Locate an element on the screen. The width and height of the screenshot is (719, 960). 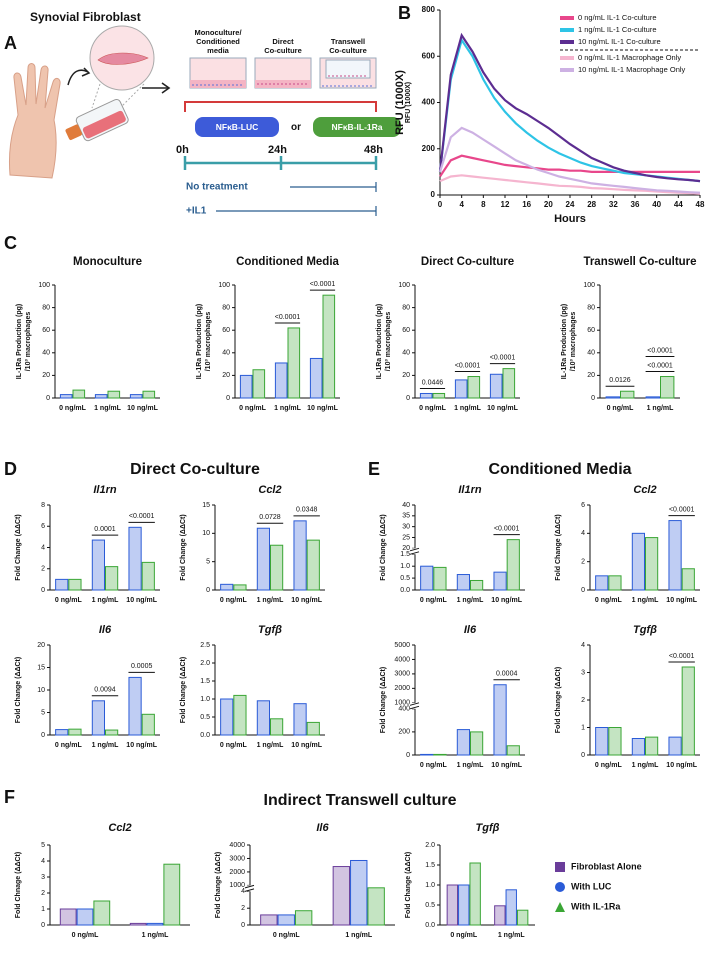
y-tick-label: 1 is located at coordinates (43, 909).